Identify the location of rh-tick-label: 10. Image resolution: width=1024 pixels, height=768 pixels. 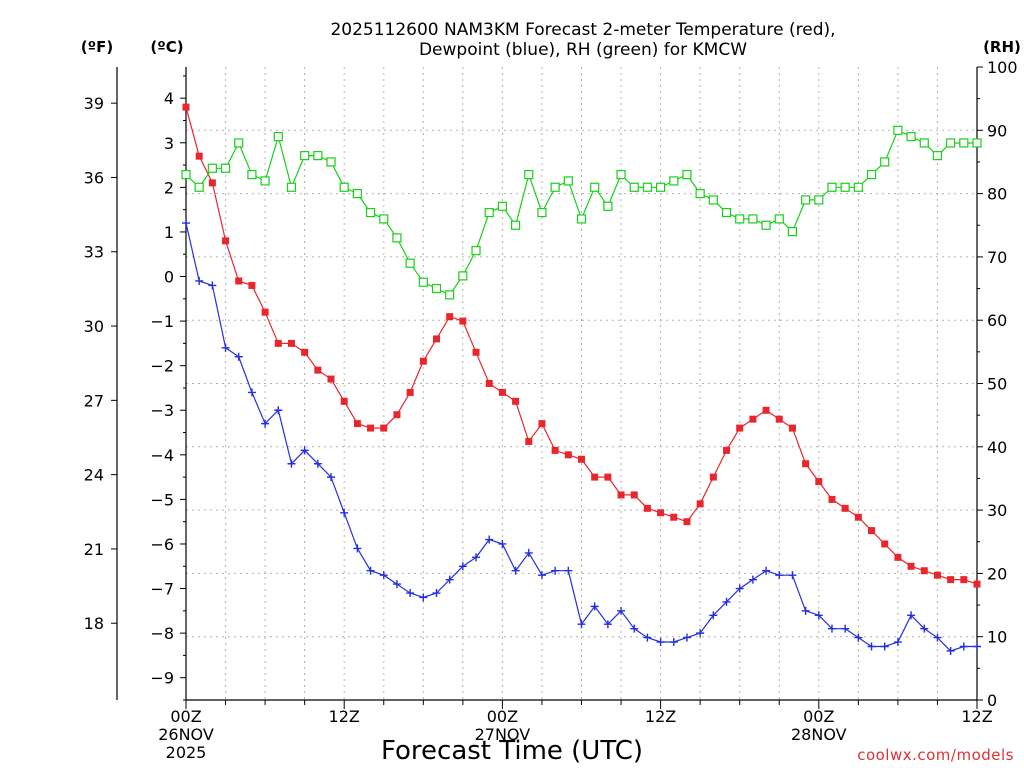
(997, 637).